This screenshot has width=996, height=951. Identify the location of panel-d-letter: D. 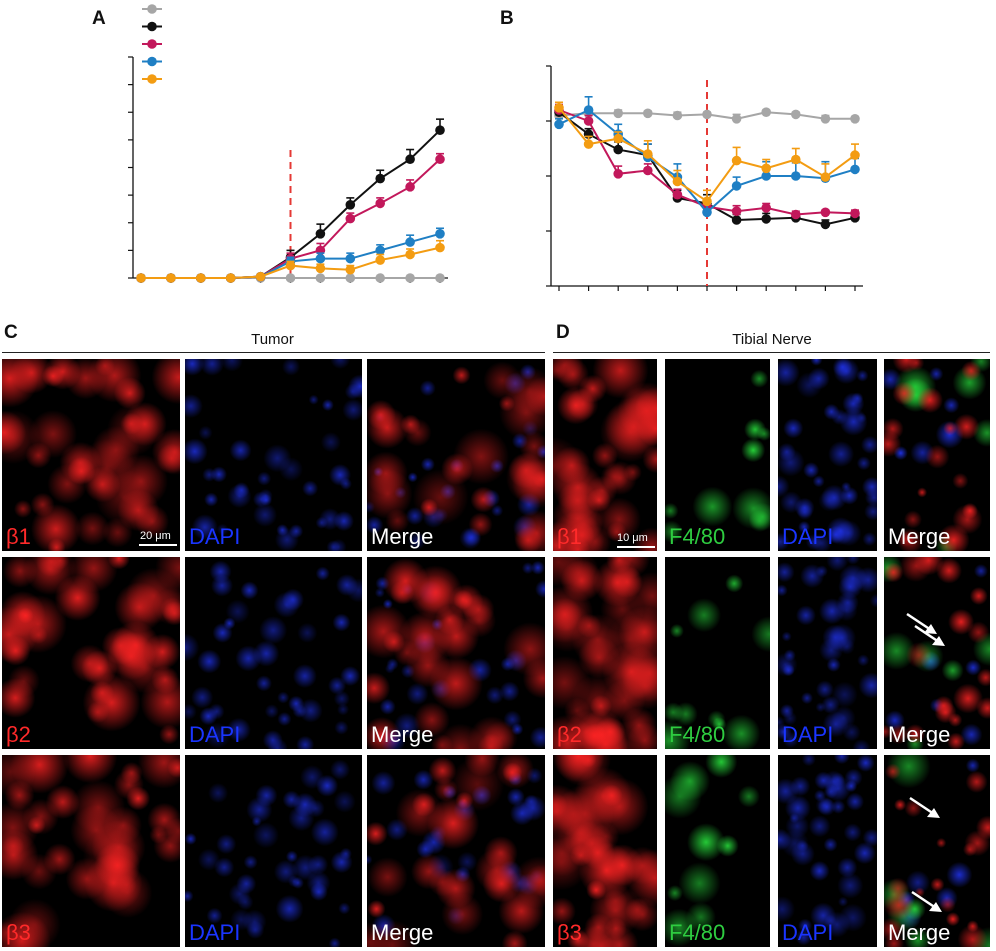
(563, 332).